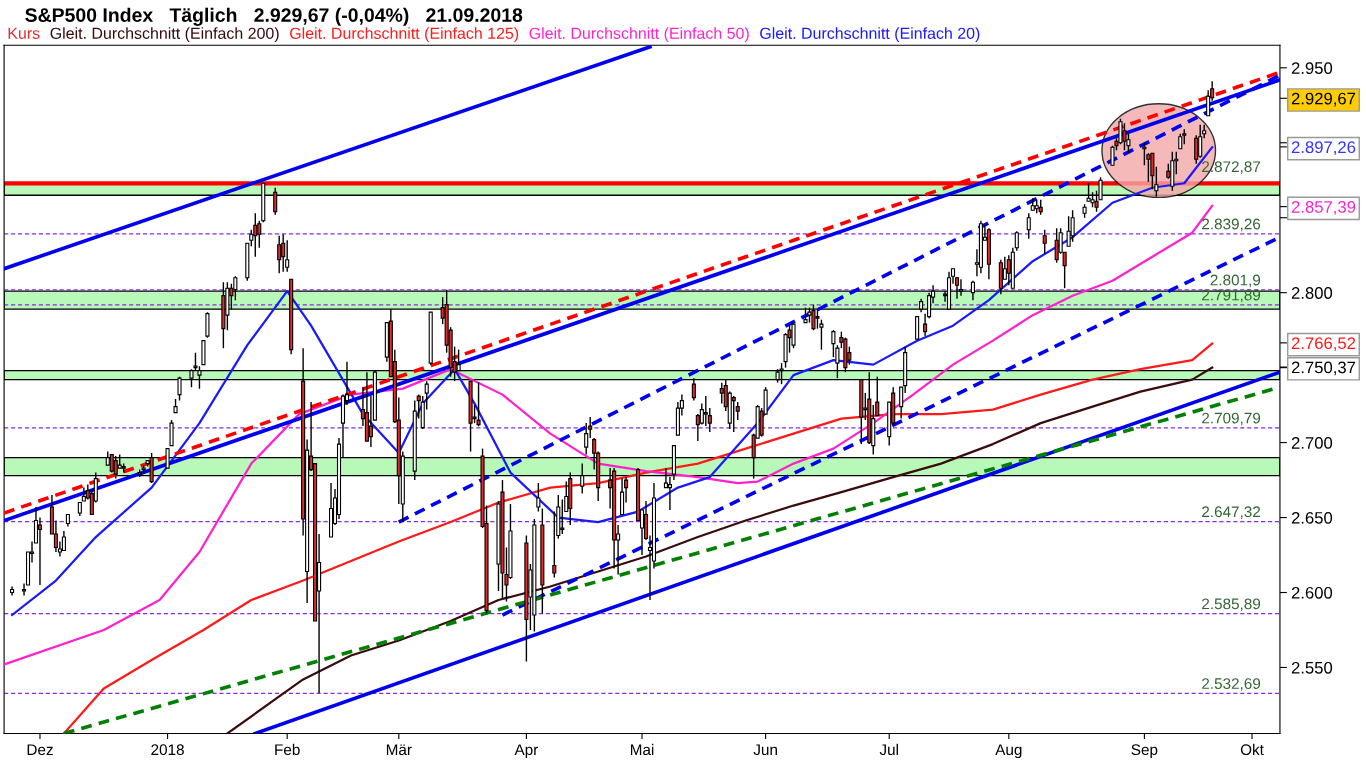 The image size is (1366, 768). Describe the element at coordinates (1312, 443) in the screenshot. I see `y-tick-label: 2.700` at that location.